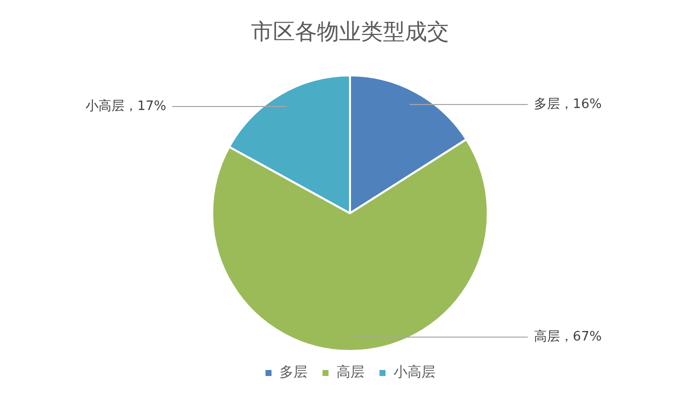  What do you see at coordinates (125, 106) in the screenshot?
I see `data-label: 小高层，17%` at bounding box center [125, 106].